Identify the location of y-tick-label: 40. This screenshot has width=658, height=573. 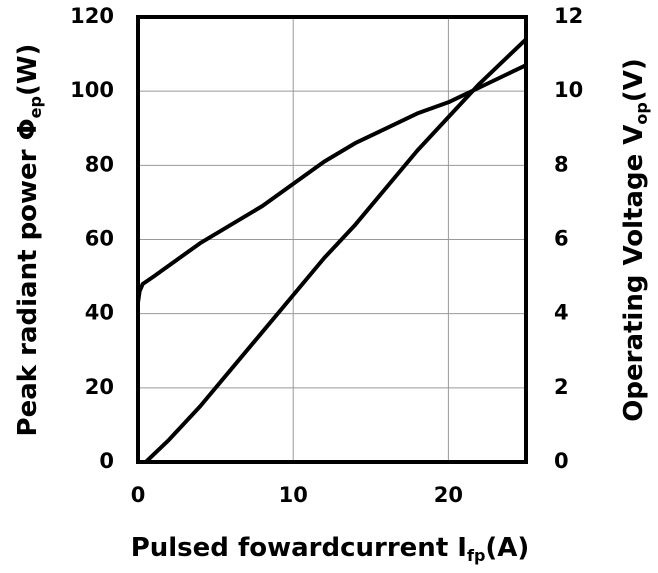
(99, 313).